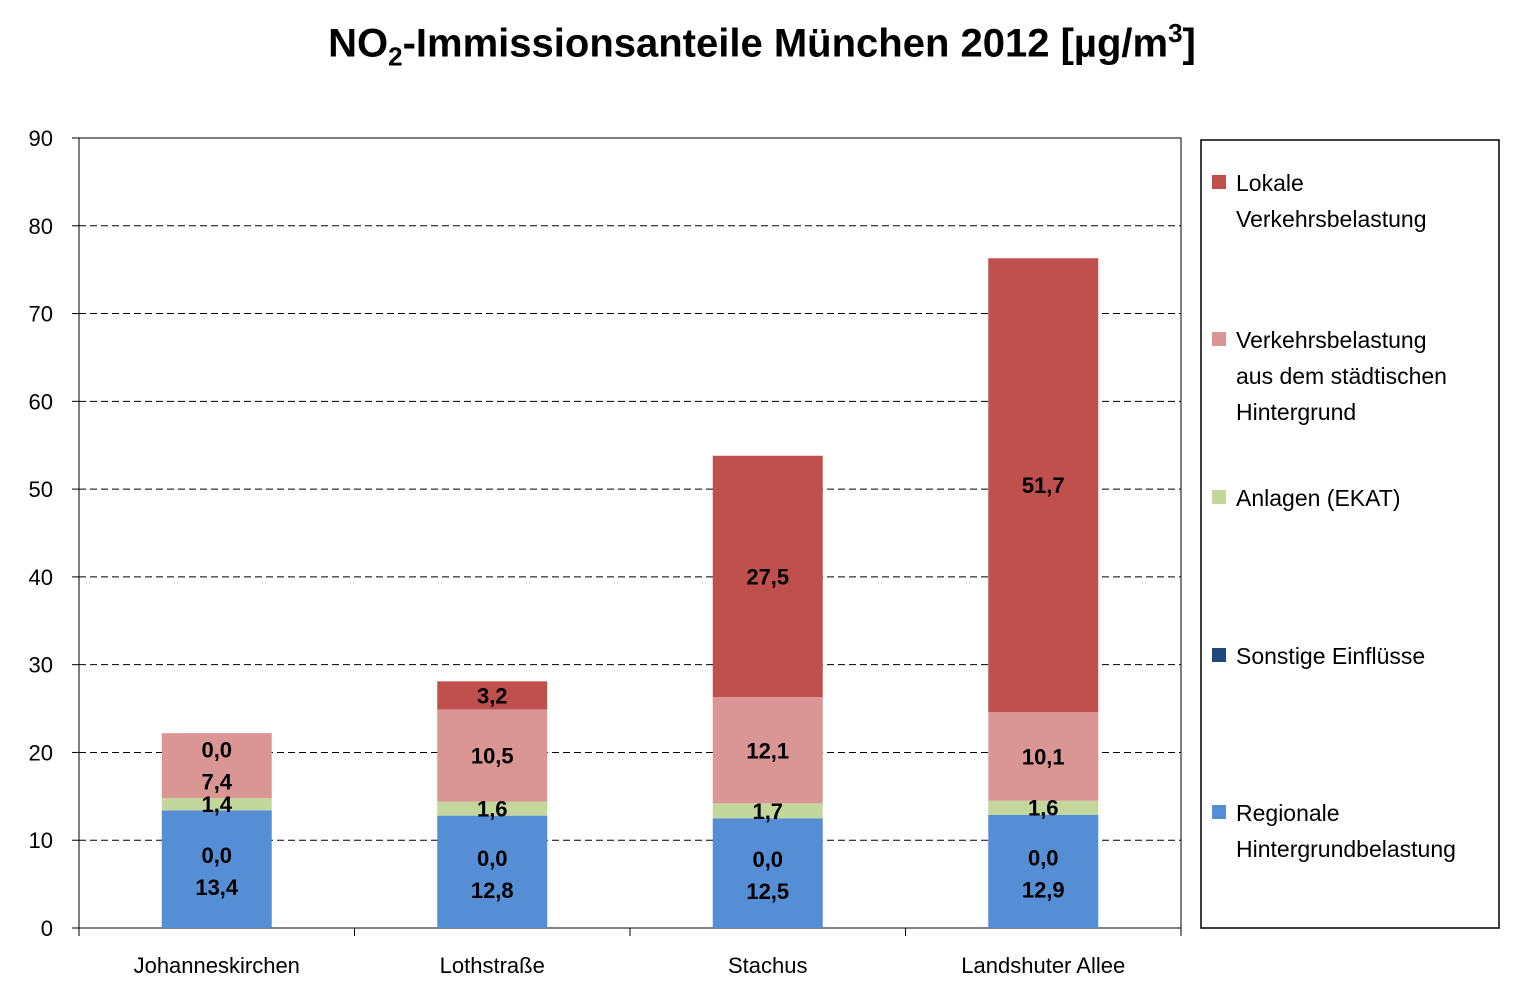 Image resolution: width=1524 pixels, height=985 pixels. I want to click on y-tick-label: 80, so click(41, 226).